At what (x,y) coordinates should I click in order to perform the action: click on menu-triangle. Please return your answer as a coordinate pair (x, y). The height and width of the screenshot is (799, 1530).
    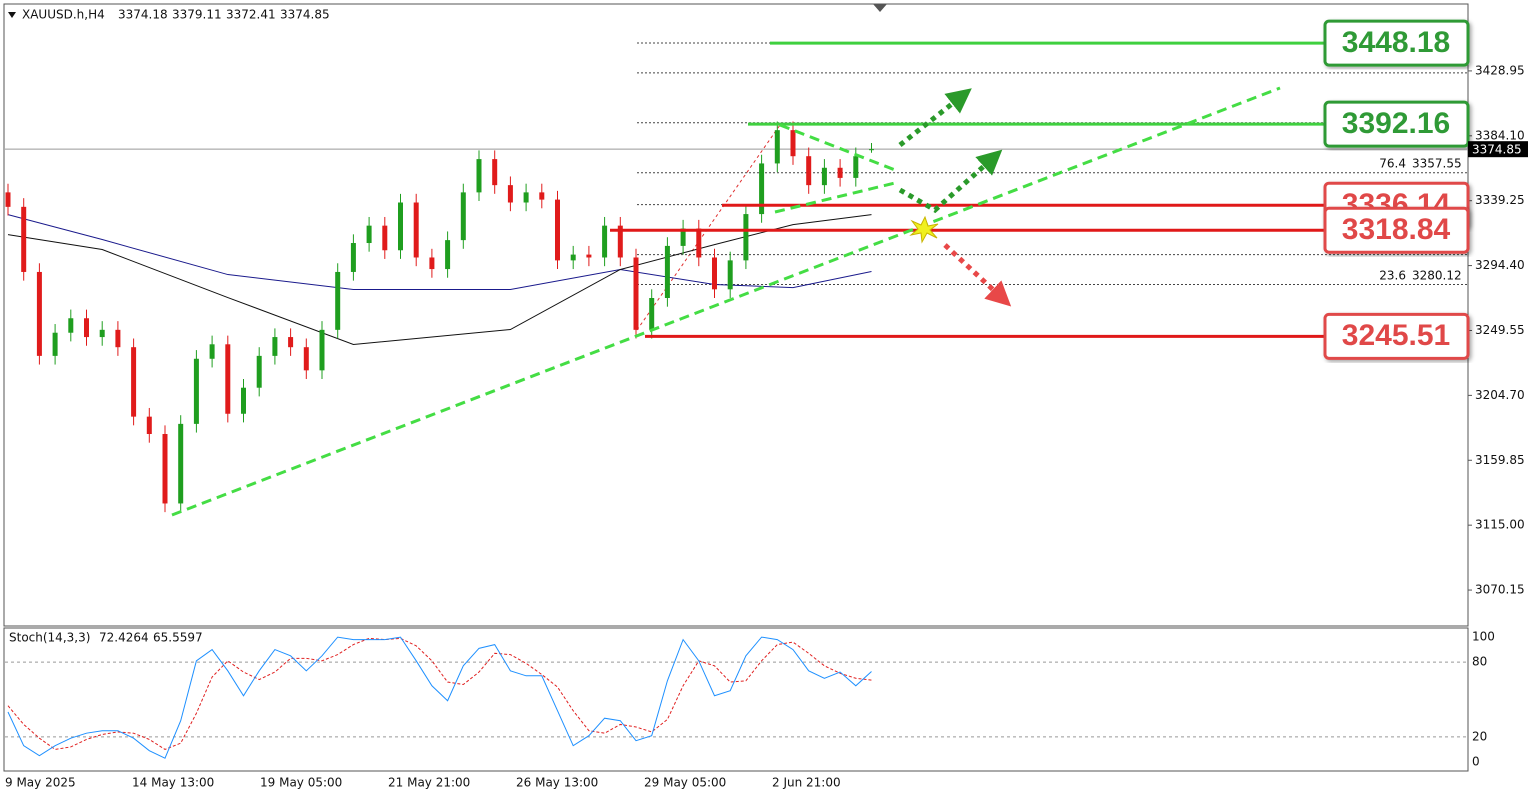
    Looking at the image, I should click on (12, 15).